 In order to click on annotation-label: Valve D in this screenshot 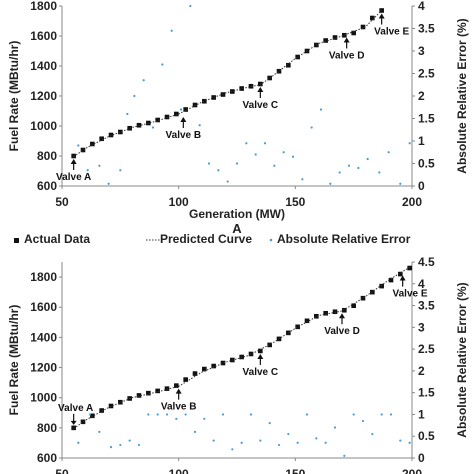, I will do `click(342, 331)`.